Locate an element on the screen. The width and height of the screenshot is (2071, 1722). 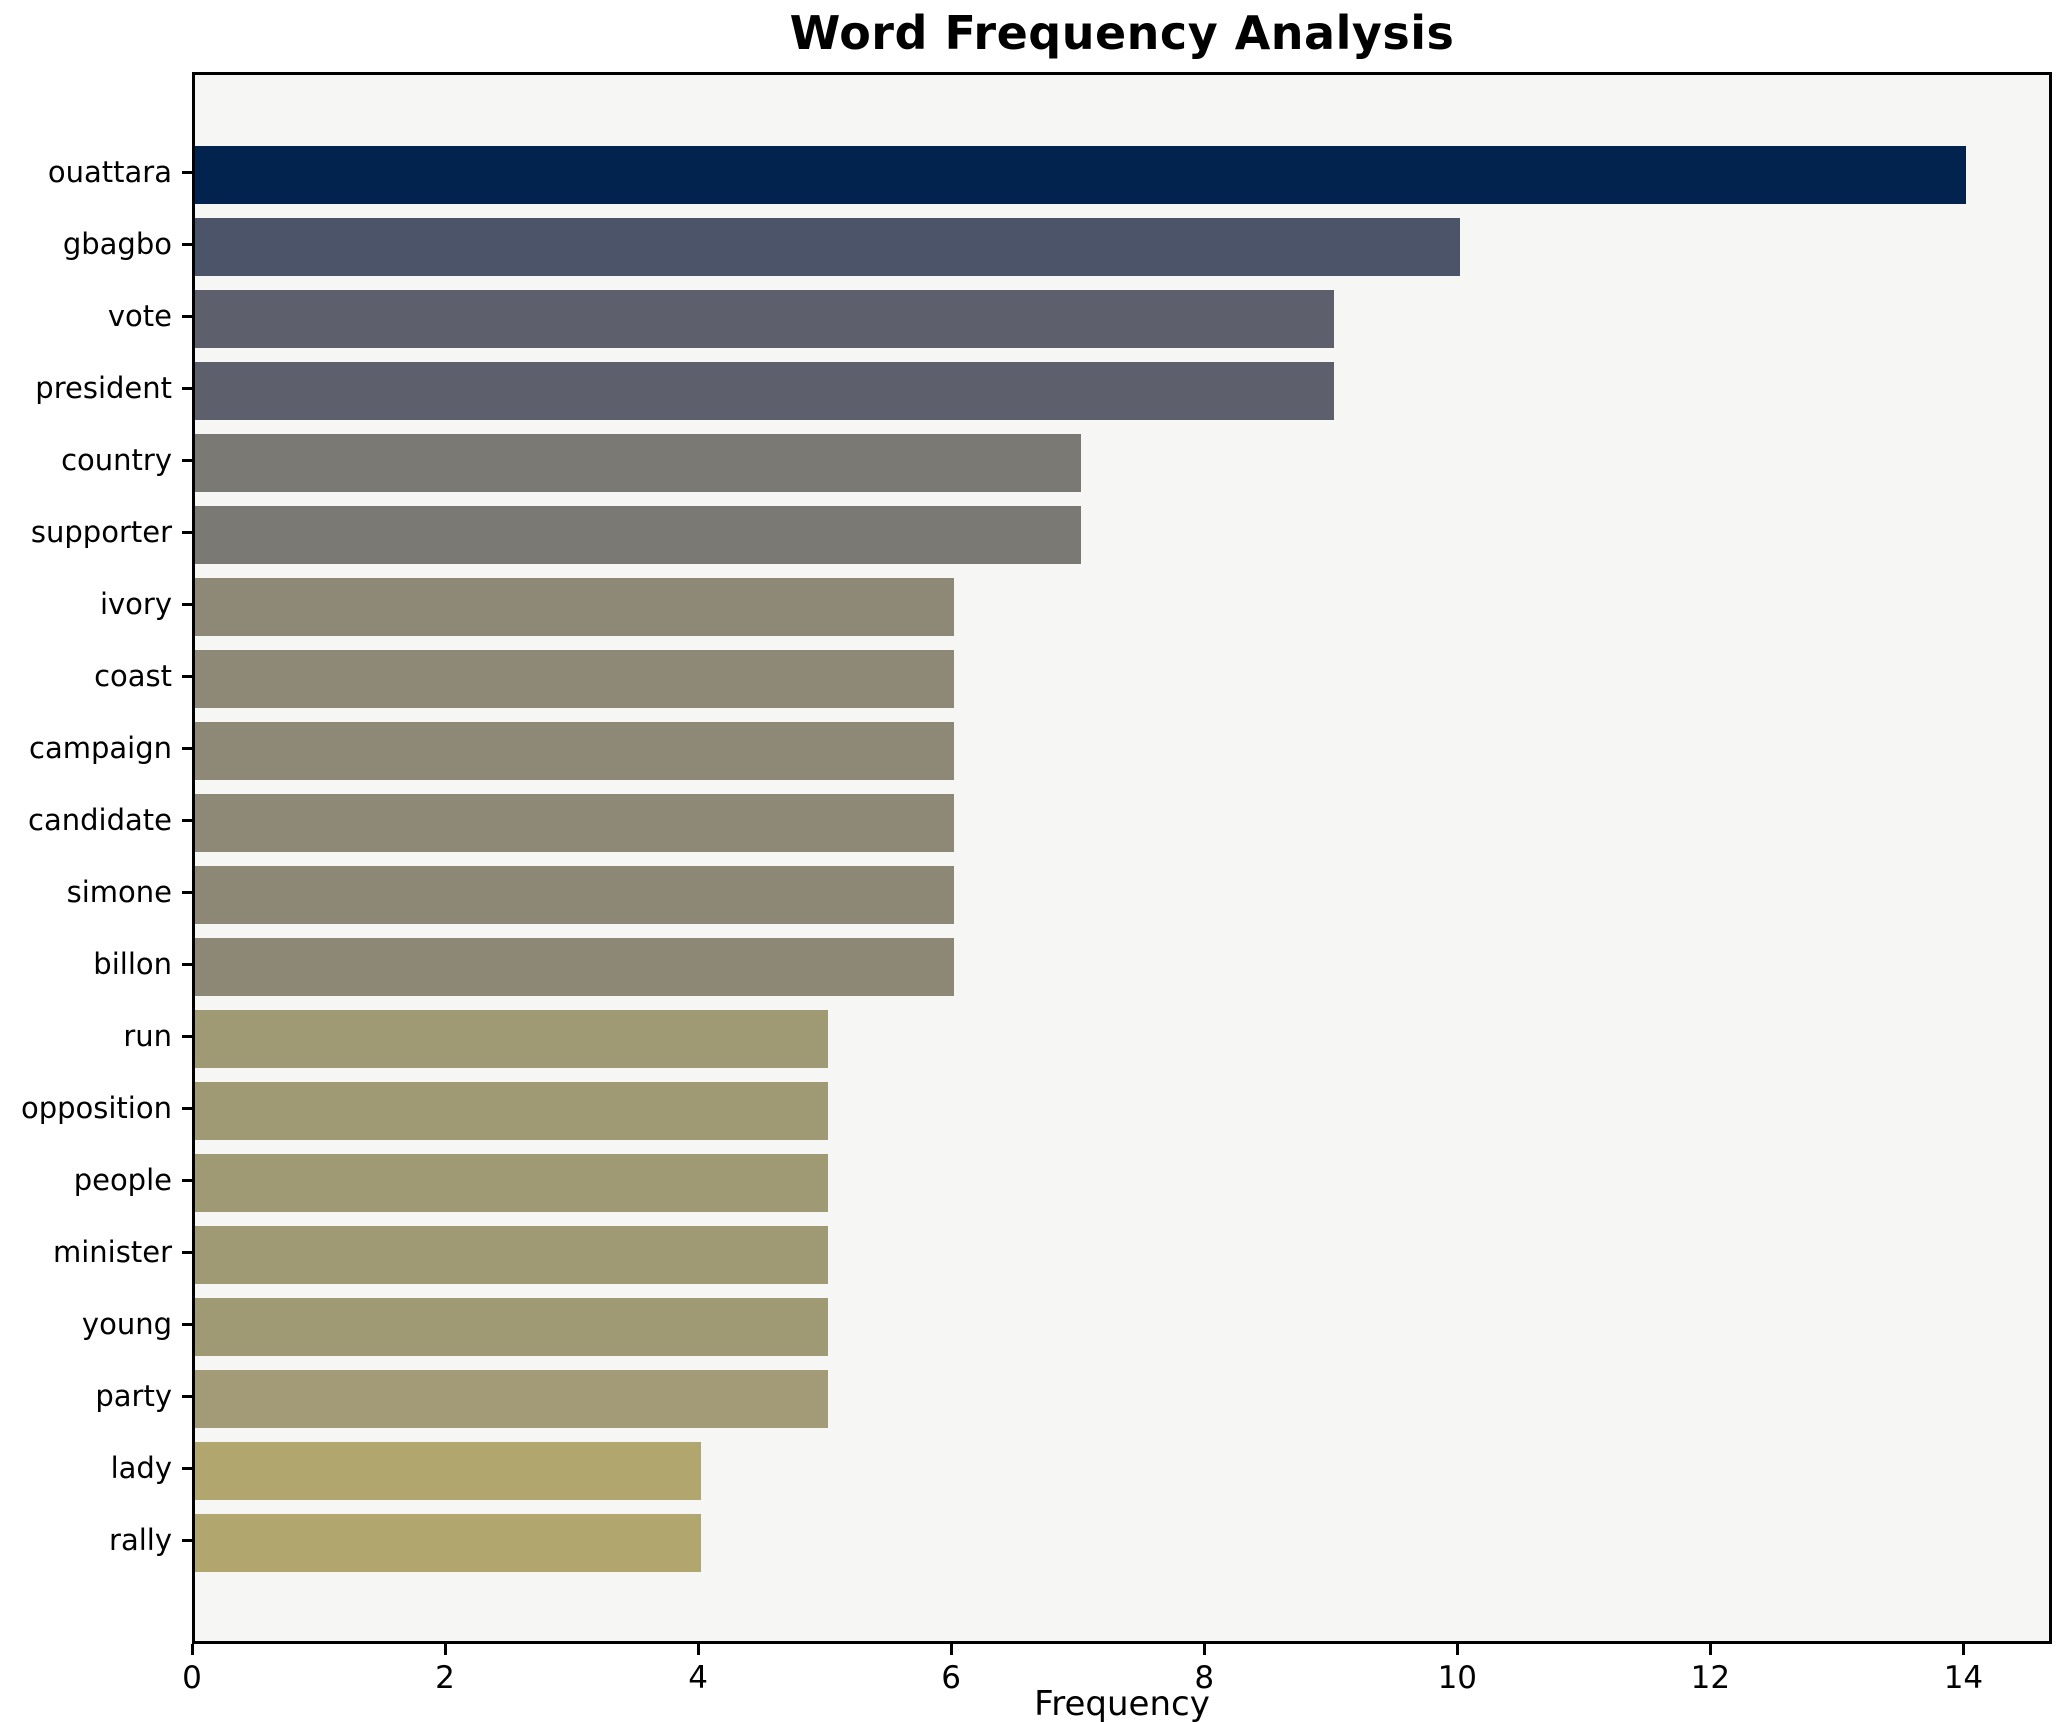
y-tick-mark-gbagbo is located at coordinates (187, 244).